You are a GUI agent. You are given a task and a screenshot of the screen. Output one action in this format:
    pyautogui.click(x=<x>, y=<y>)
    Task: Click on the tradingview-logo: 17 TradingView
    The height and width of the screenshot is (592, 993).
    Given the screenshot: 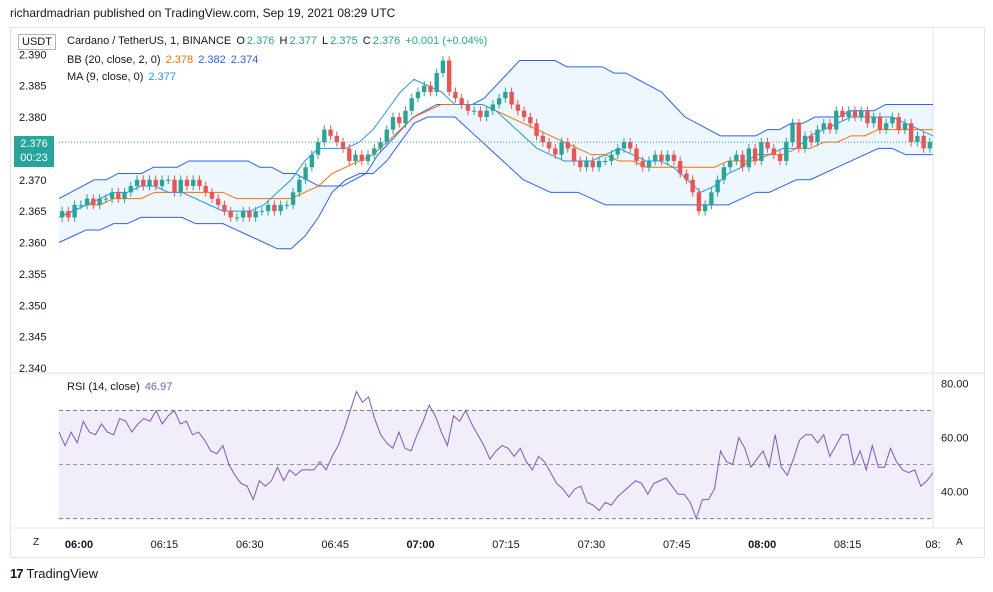 What is the action you would take?
    pyautogui.click(x=54, y=573)
    